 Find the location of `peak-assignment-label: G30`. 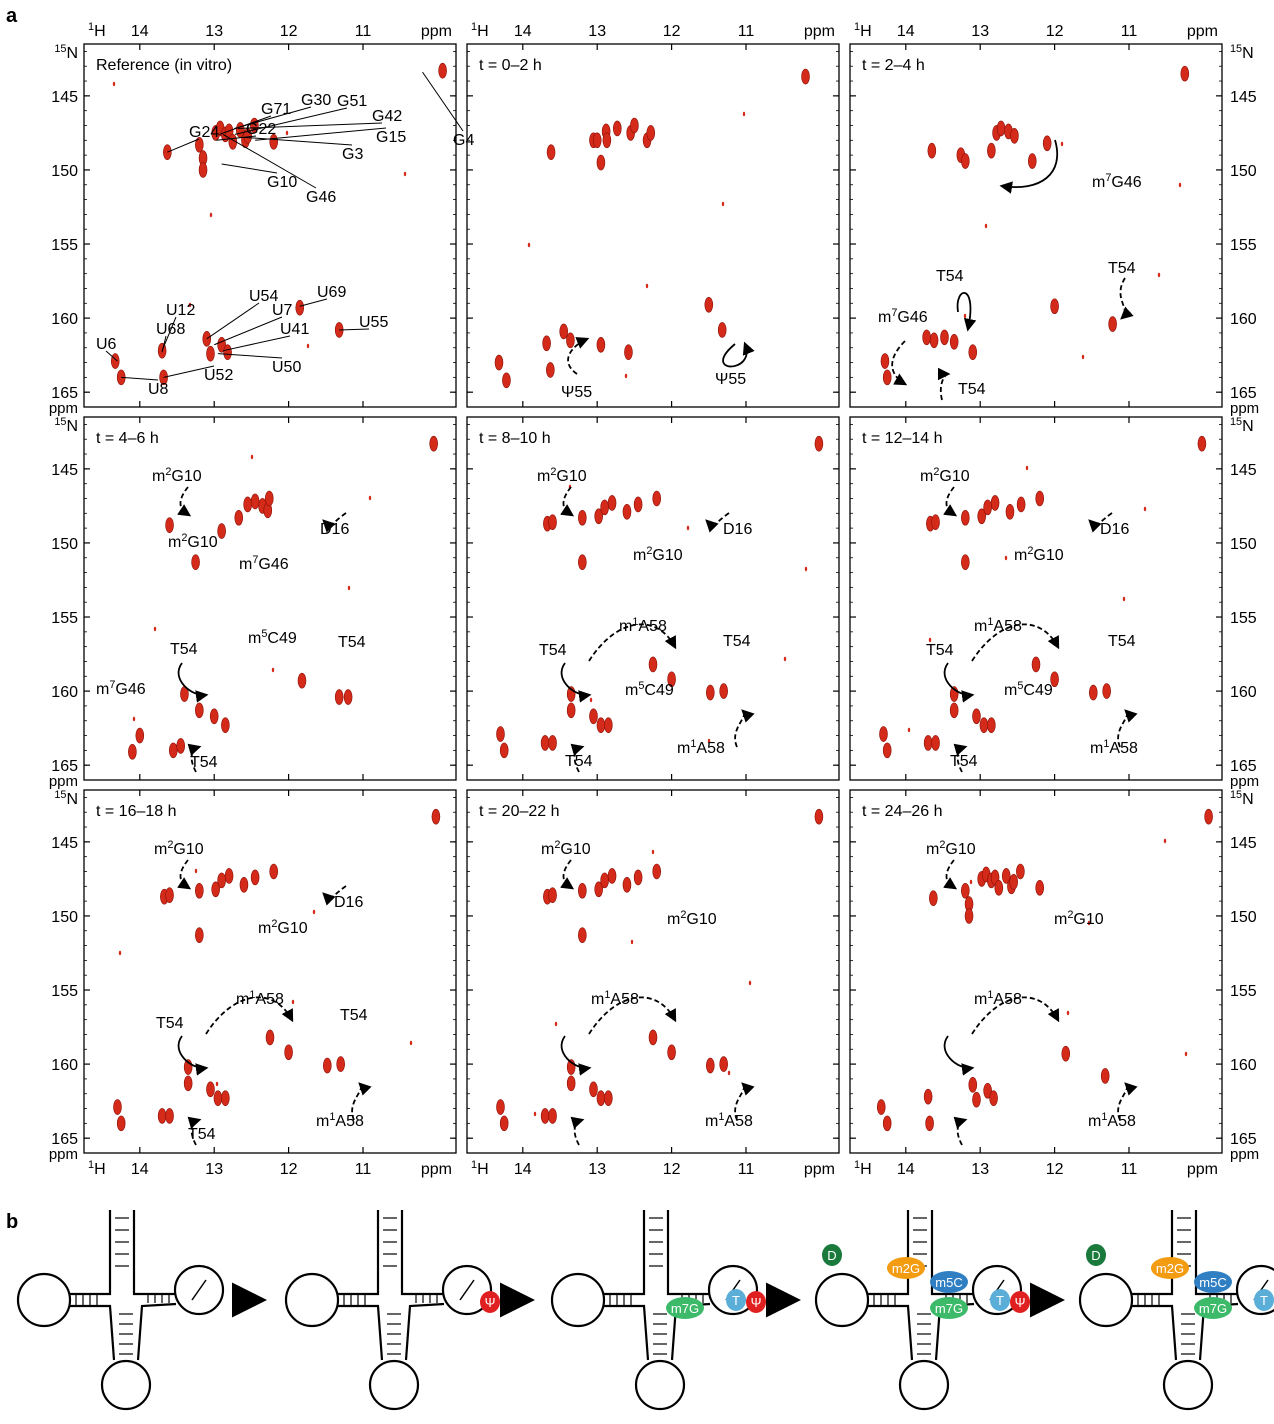

peak-assignment-label: G30 is located at coordinates (316, 100).